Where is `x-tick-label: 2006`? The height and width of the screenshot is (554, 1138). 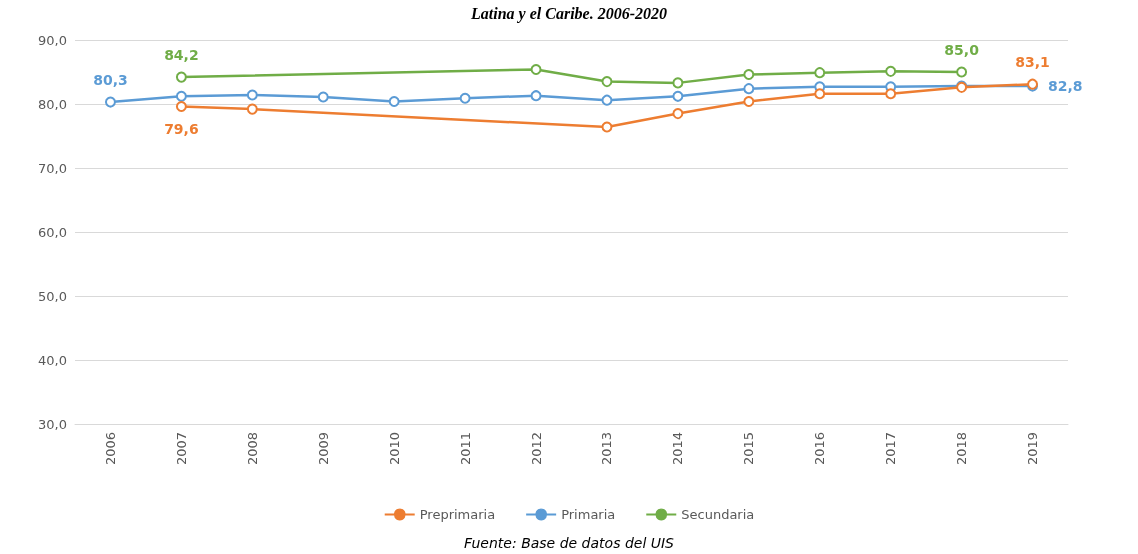 x-tick-label: 2006 is located at coordinates (110, 449).